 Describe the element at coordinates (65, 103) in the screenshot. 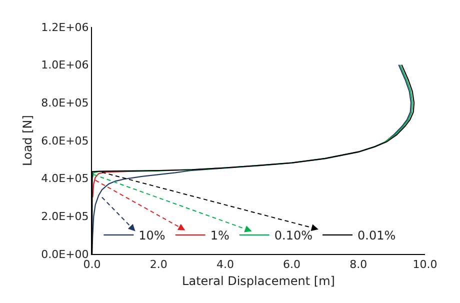

I see `y-tick-label: 8.0E+05` at that location.